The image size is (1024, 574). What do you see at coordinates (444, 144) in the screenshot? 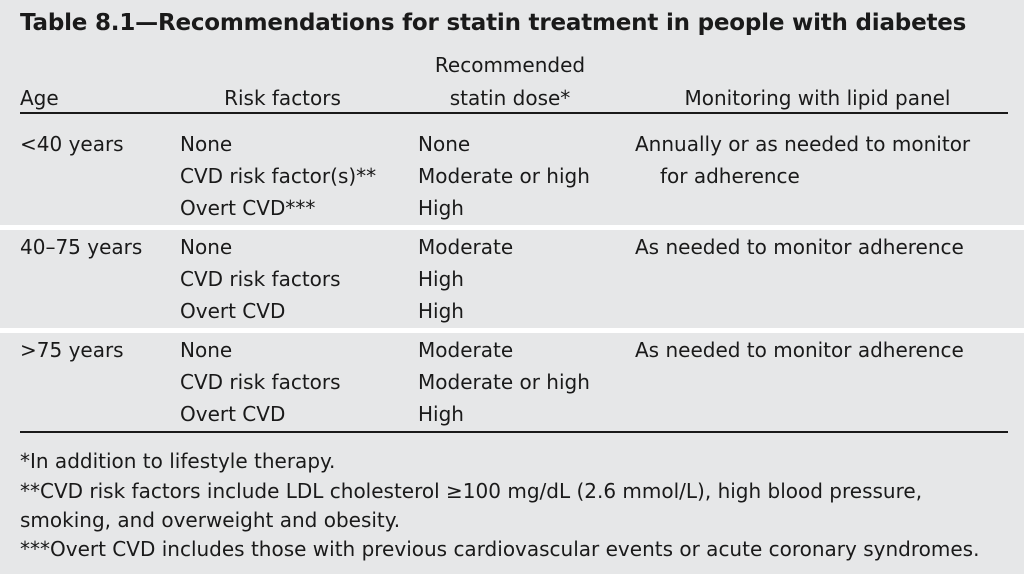
I see `row-dose: None` at bounding box center [444, 144].